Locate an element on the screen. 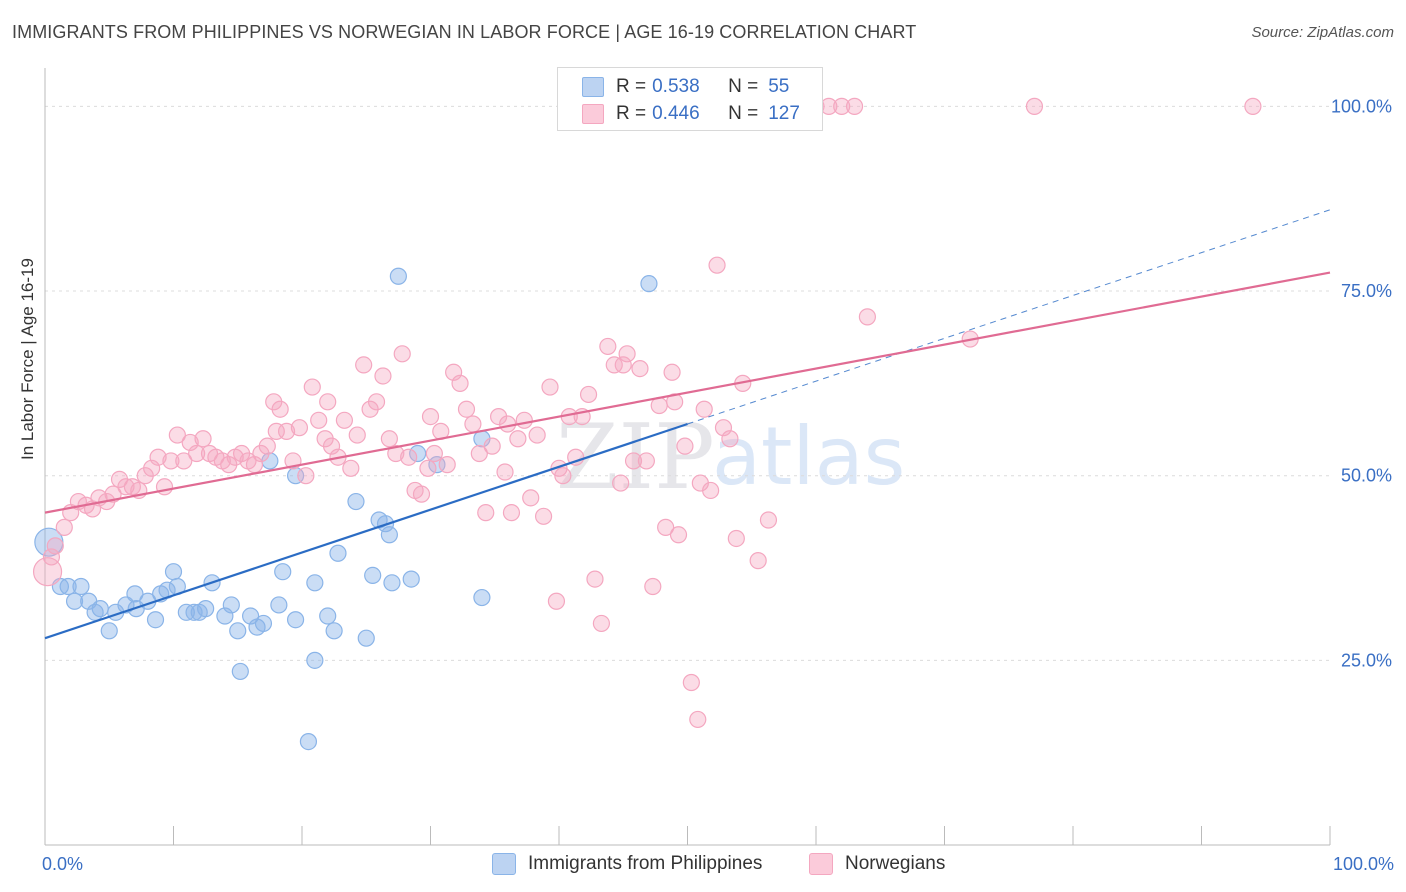 This screenshot has height=892, width=1406. norwegians-swatch is located at coordinates (593, 114).